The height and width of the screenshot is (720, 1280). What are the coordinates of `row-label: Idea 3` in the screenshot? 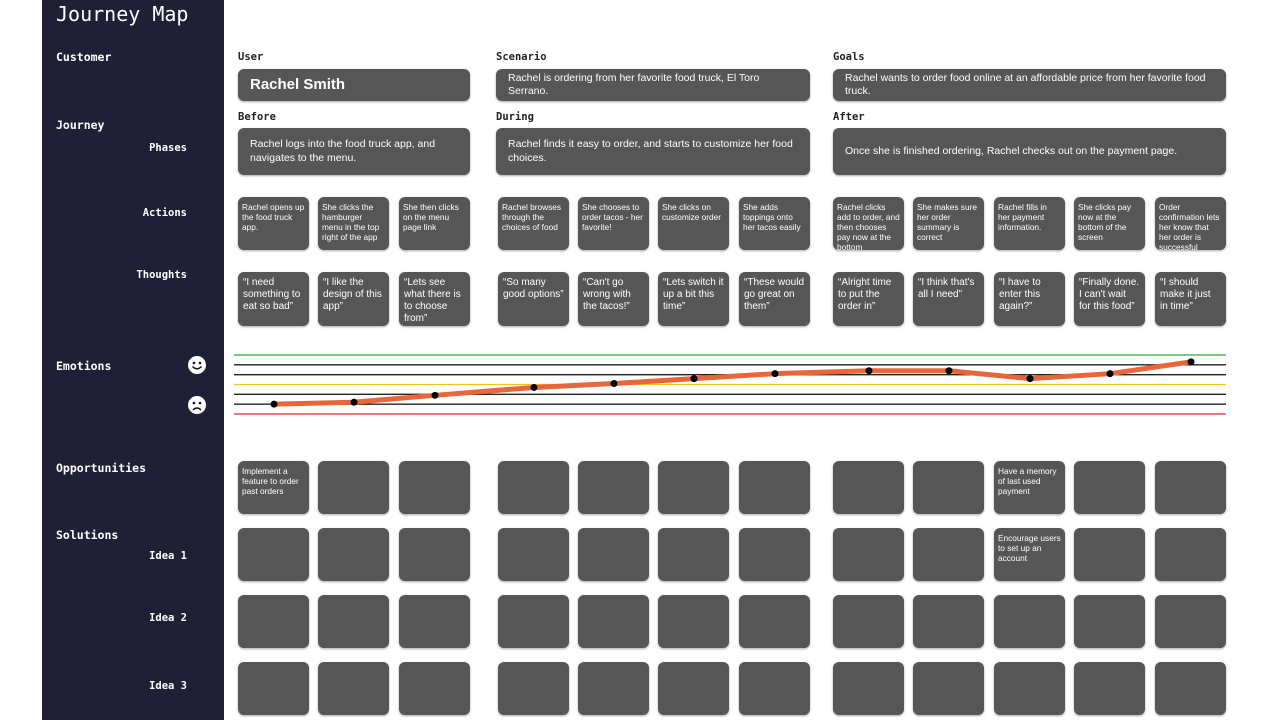 It's located at (168, 686).